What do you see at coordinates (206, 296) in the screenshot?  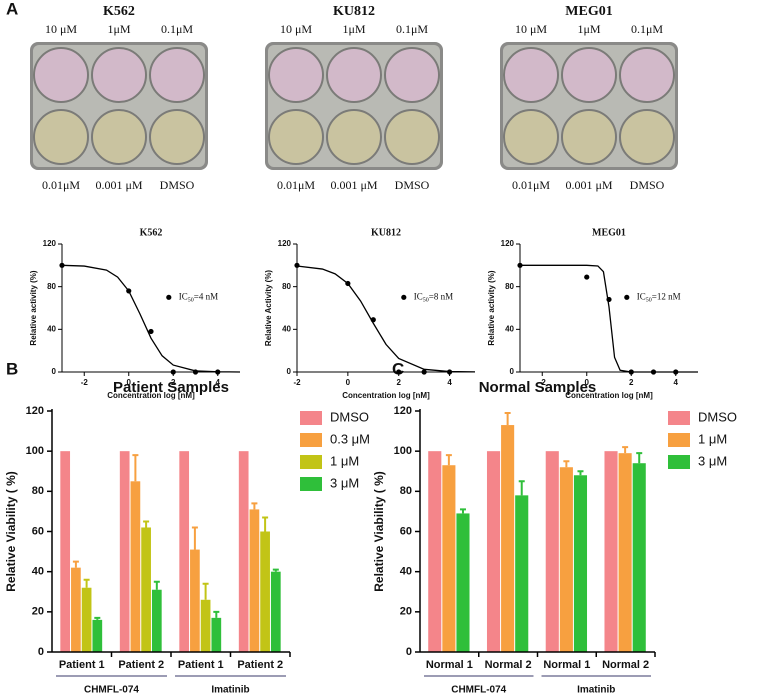 I see `annotation-part: =4 nM` at bounding box center [206, 296].